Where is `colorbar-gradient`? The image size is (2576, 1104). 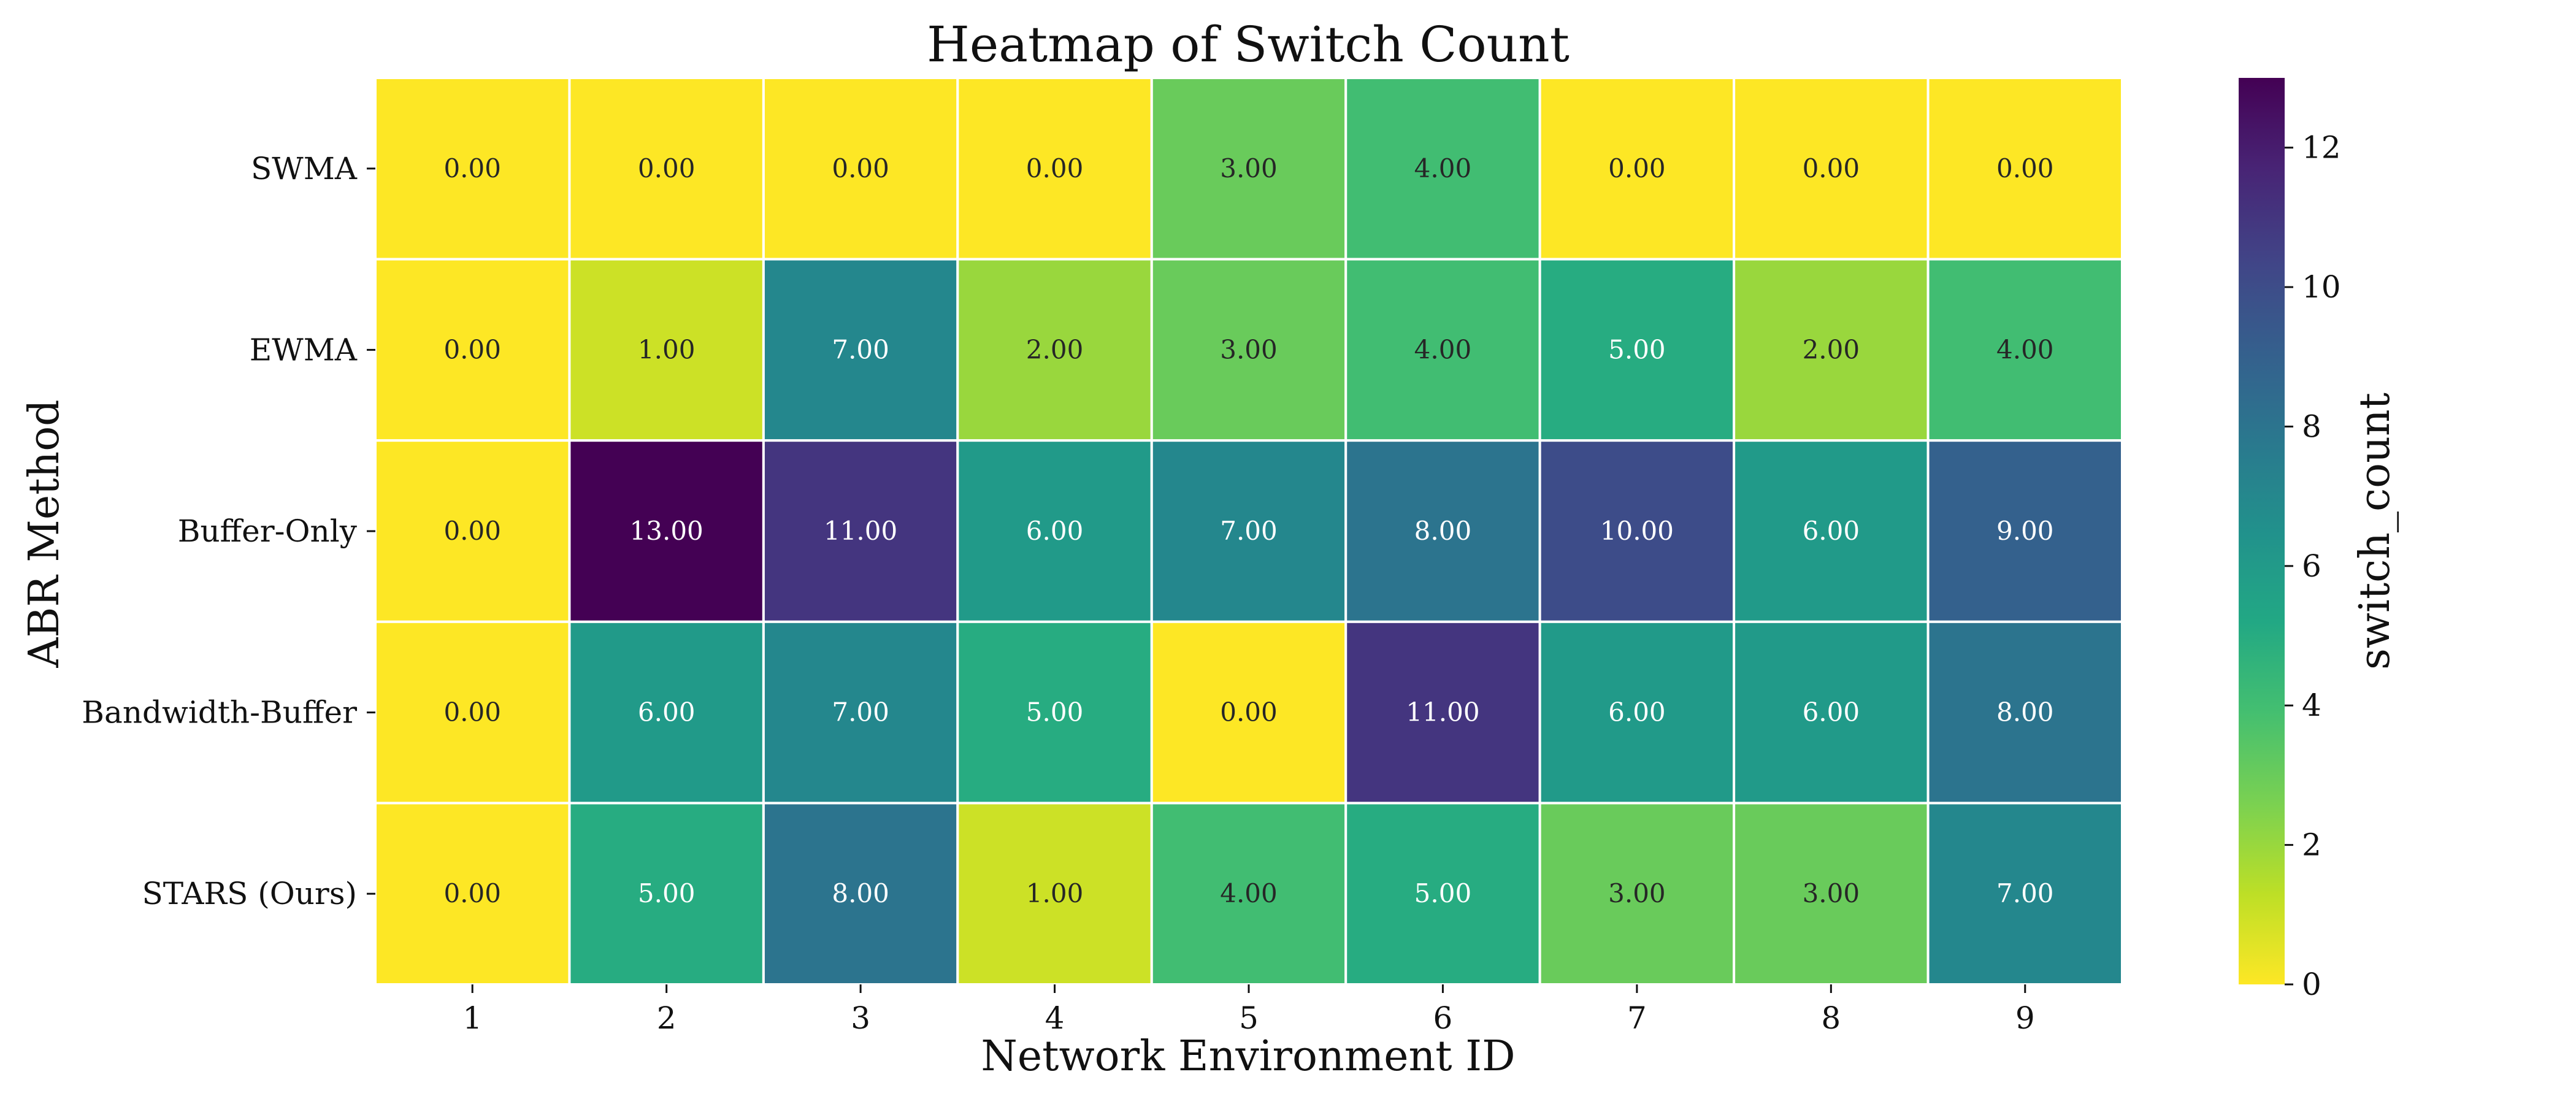 colorbar-gradient is located at coordinates (2262, 531).